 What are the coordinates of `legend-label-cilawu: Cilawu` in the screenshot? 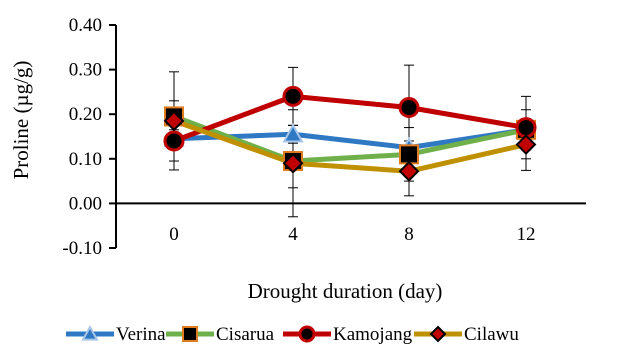 It's located at (491, 334).